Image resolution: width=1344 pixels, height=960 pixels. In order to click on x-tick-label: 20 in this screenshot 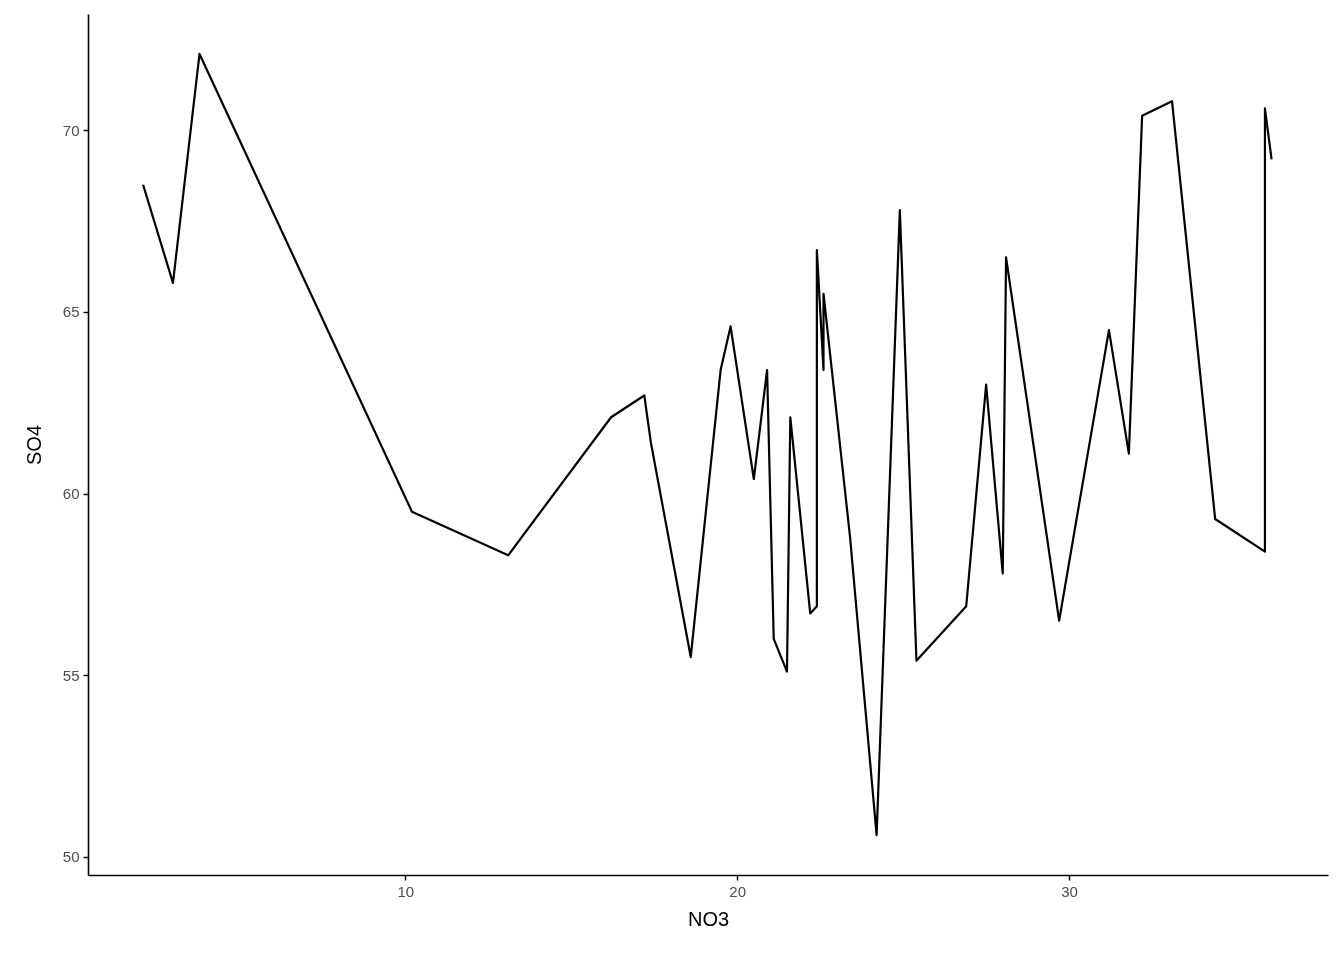, I will do `click(738, 891)`.